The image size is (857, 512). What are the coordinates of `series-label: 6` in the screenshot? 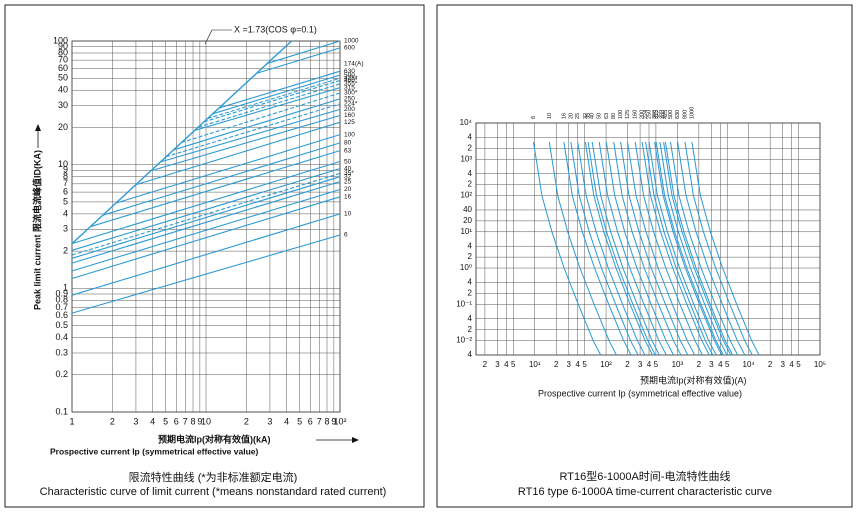 It's located at (534, 117).